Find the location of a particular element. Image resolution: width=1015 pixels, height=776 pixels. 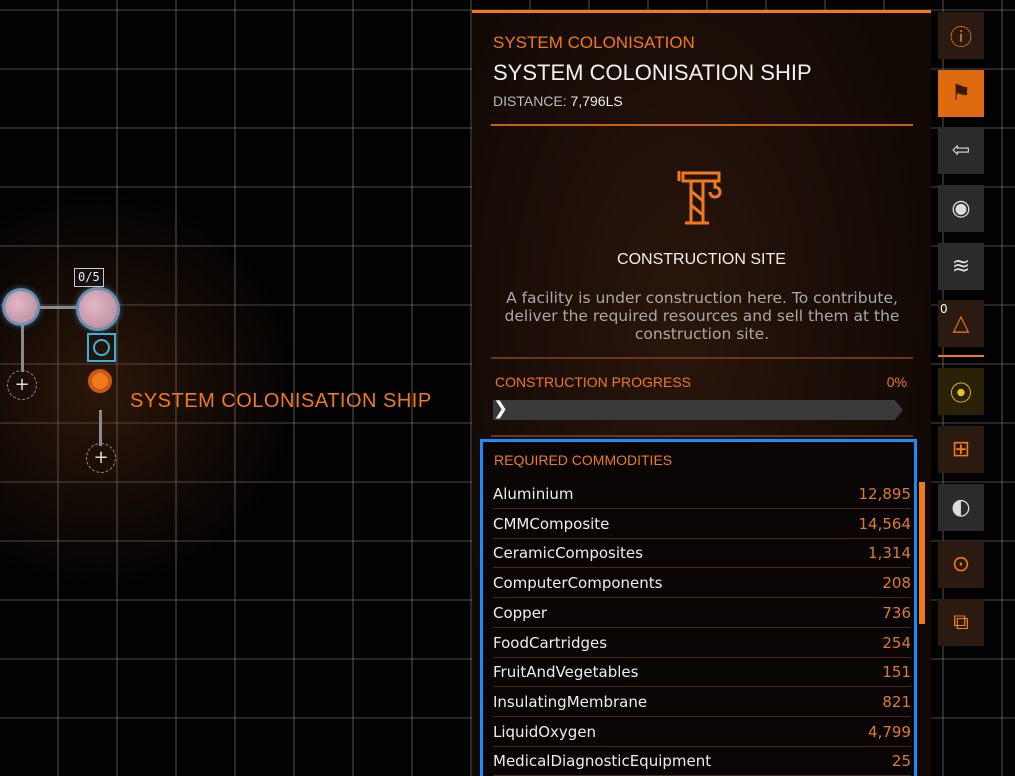

slots-count: 0/5 is located at coordinates (89, 277).